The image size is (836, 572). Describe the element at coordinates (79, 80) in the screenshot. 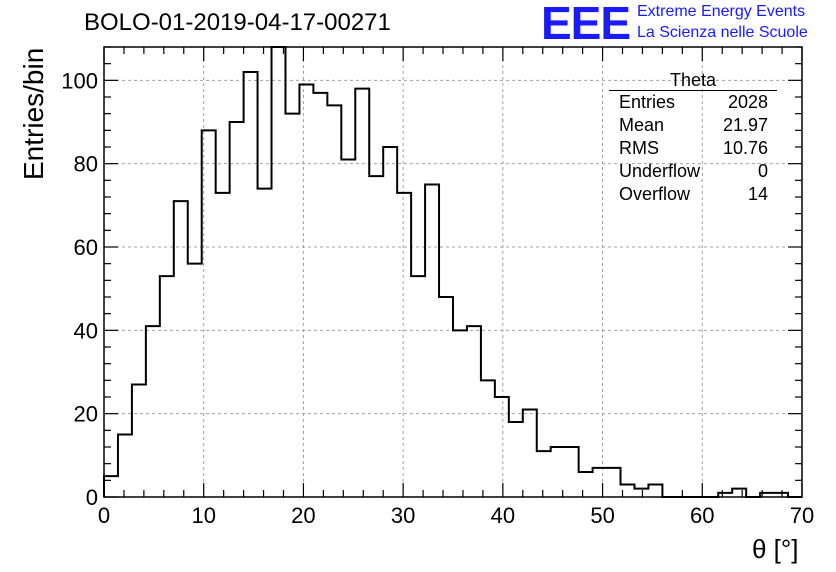

I see `y-tick-label: 100` at that location.